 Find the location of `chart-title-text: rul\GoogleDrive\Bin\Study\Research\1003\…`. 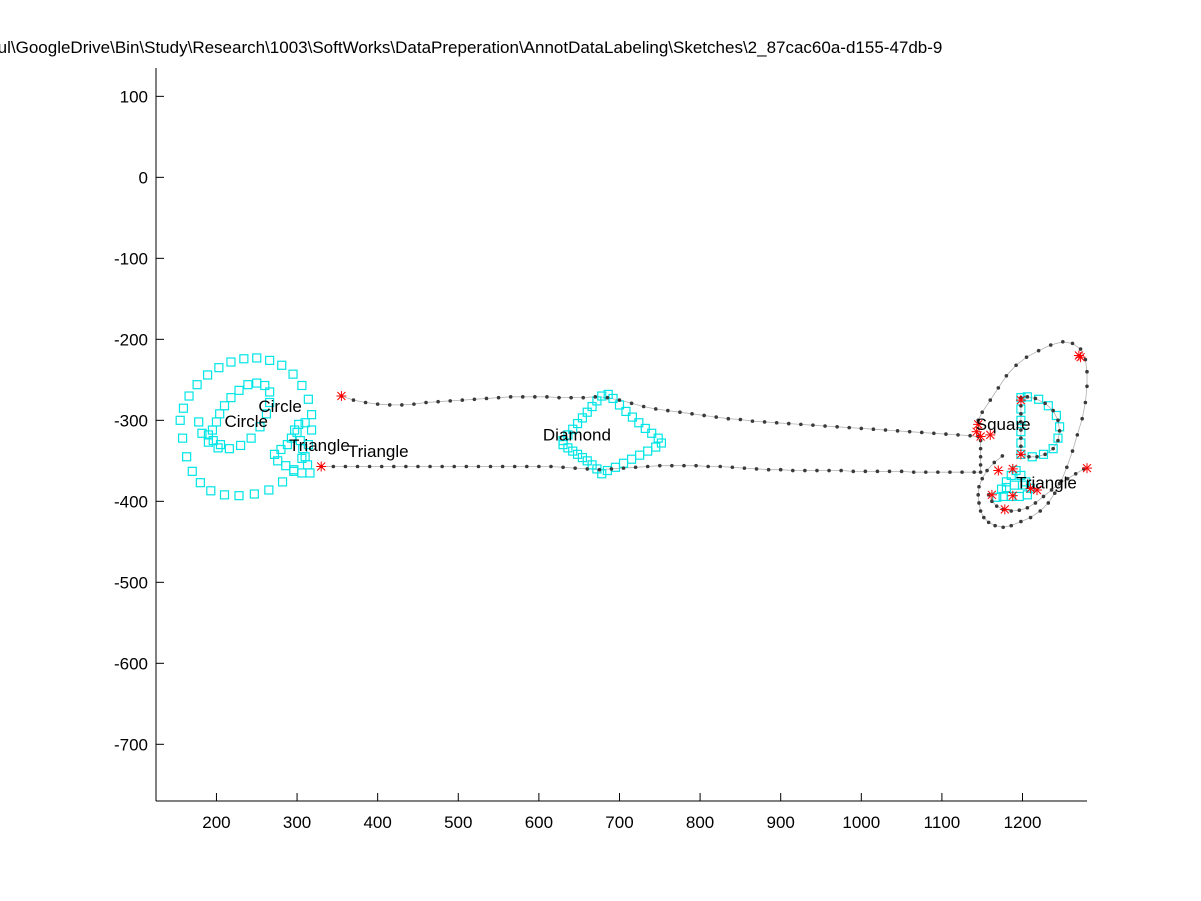

chart-title-text: rul\GoogleDrive\Bin\Study\Research\1003\… is located at coordinates (471, 47).